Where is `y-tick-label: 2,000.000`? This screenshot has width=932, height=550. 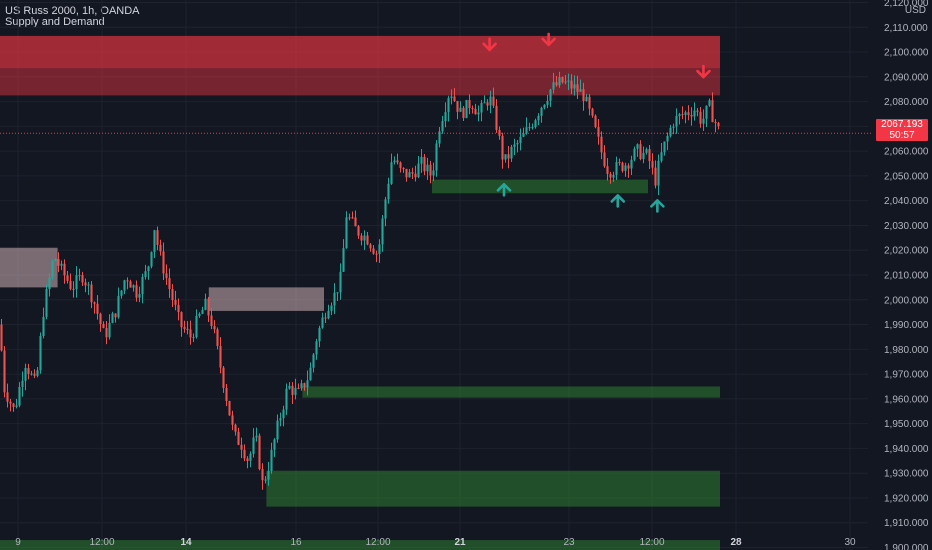
y-tick-label: 2,000.000 is located at coordinates (906, 300).